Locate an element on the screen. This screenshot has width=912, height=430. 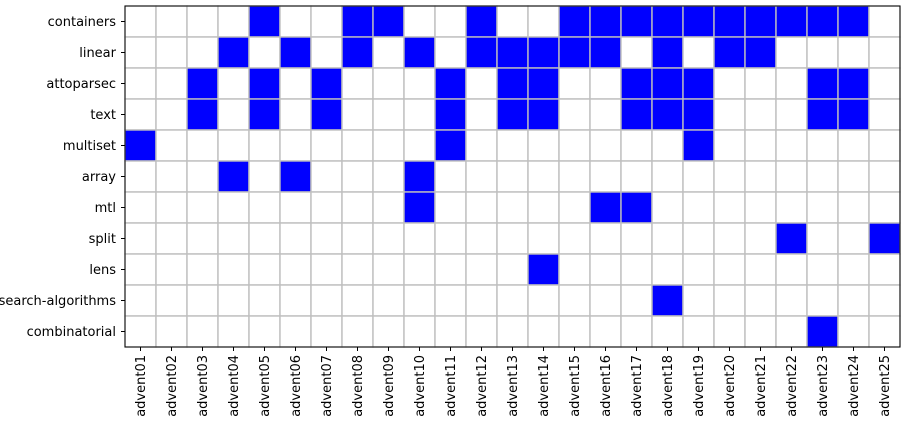
x-tick-label: advent09 is located at coordinates (389, 386).